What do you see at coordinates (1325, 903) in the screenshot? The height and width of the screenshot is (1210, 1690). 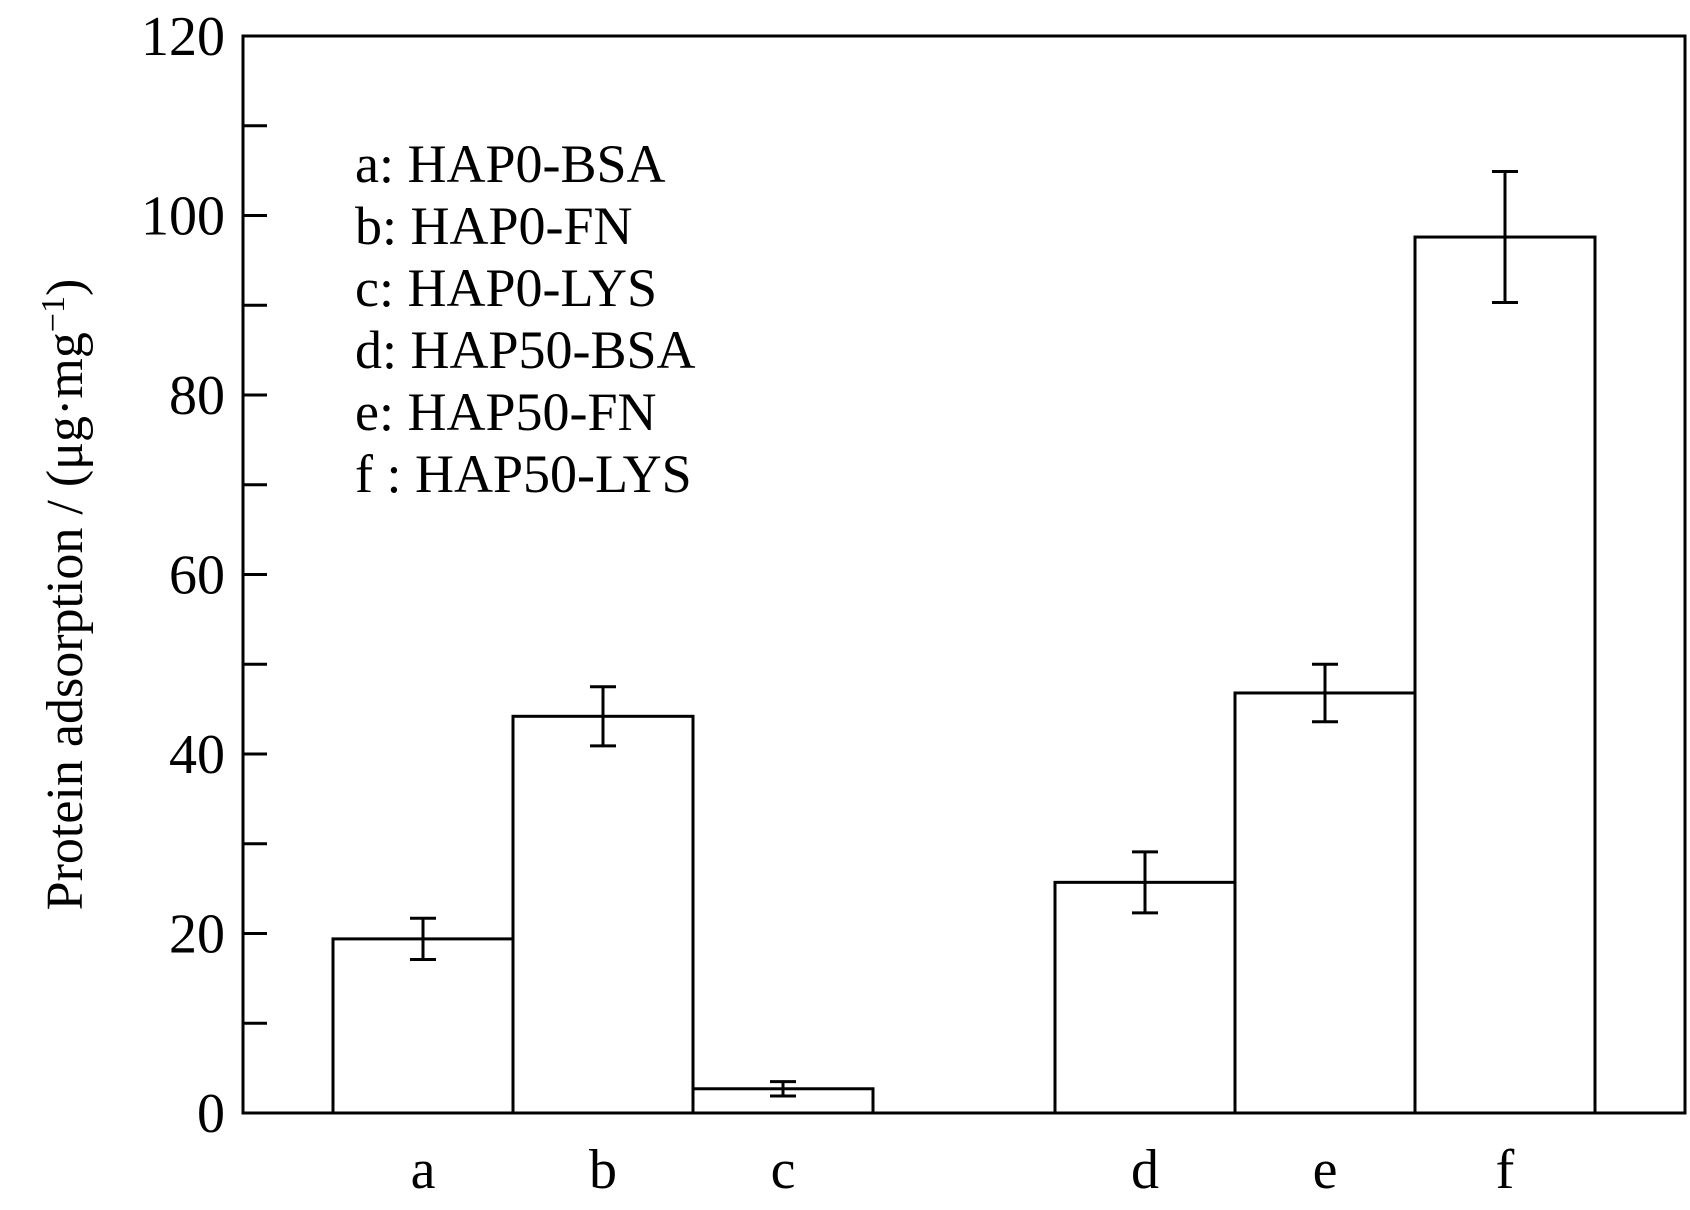 I see `bar-e` at bounding box center [1325, 903].